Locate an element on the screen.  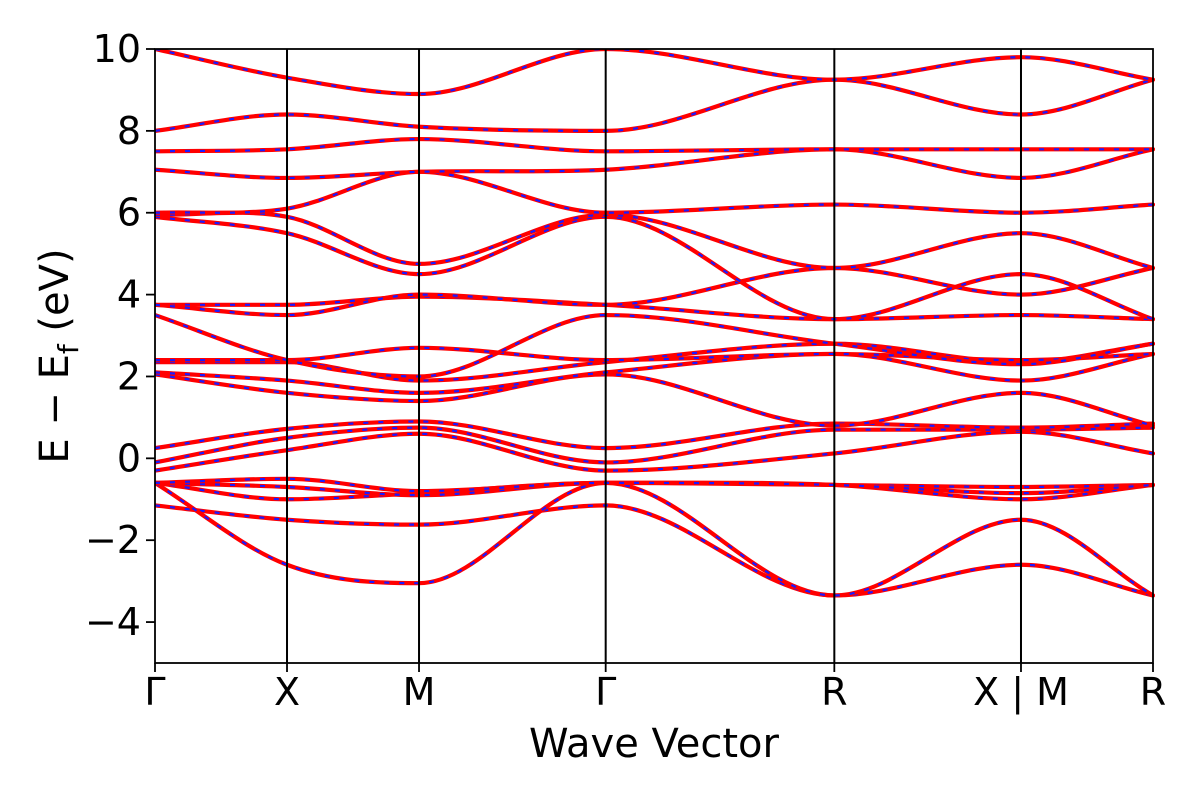
band-8-dashed-line is located at coordinates (654, 435).